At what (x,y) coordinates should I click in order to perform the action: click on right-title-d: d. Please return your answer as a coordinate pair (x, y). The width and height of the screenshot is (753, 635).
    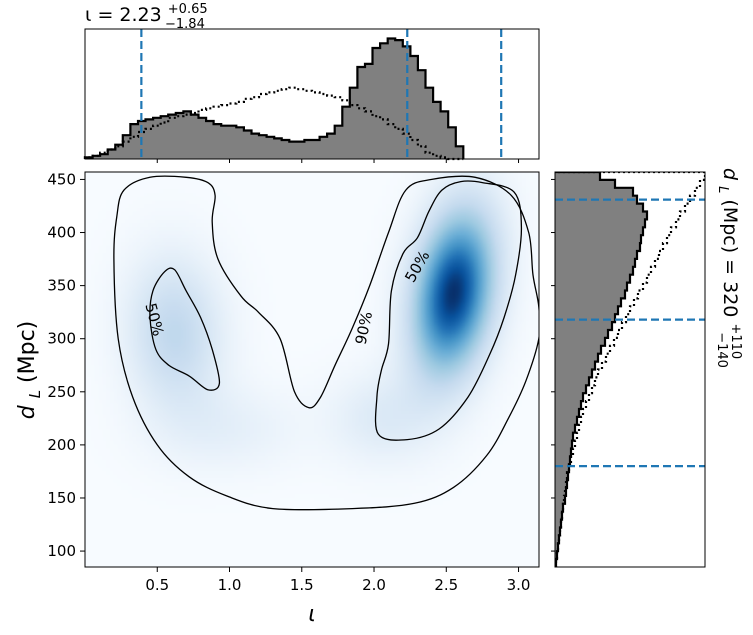
    Looking at the image, I should click on (730, 174).